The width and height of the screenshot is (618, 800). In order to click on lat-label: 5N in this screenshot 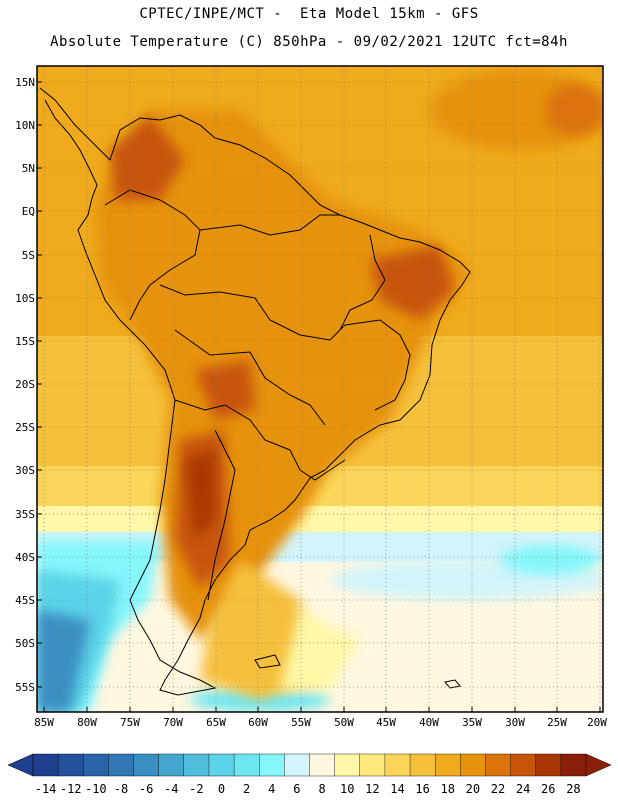, I will do `click(28, 168)`.